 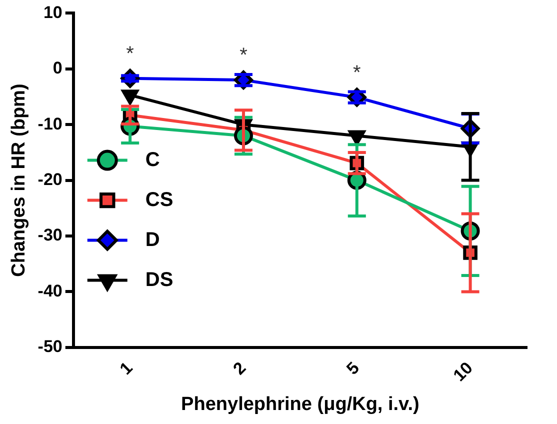 I want to click on x-tick-label: 10, so click(x=463, y=372).